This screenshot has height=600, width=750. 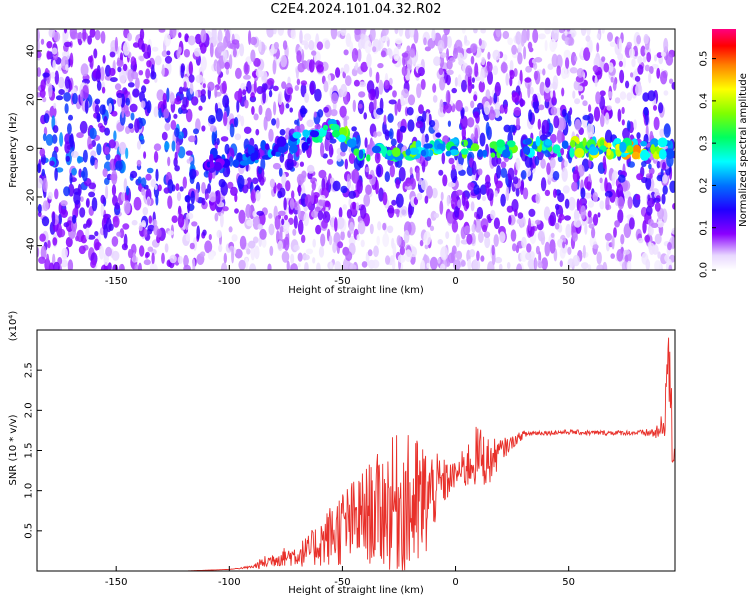 What do you see at coordinates (31, 148) in the screenshot?
I see `y-tick-label: 0` at bounding box center [31, 148].